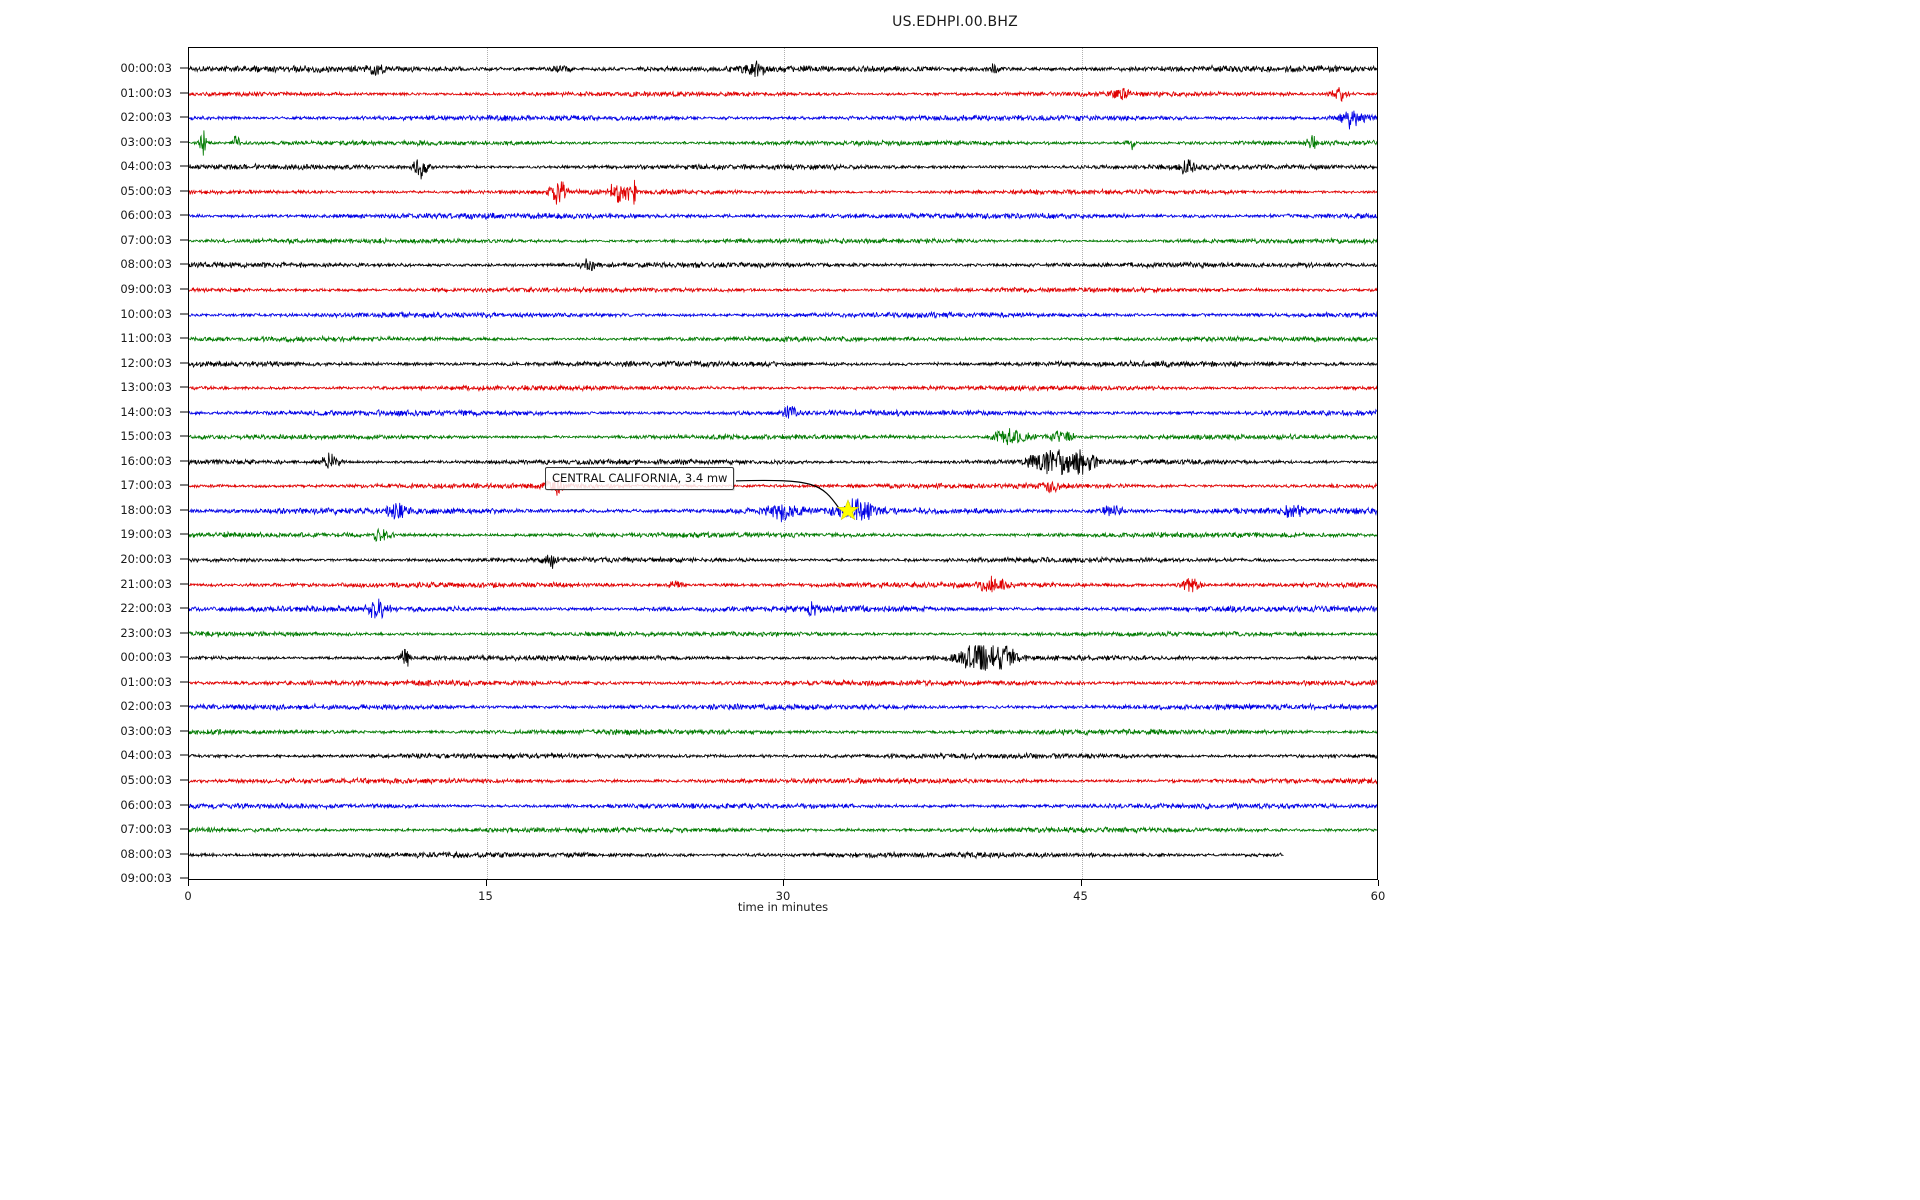 This screenshot has width=1920, height=1200. I want to click on y-tick-label: 14:00:03, so click(146, 411).